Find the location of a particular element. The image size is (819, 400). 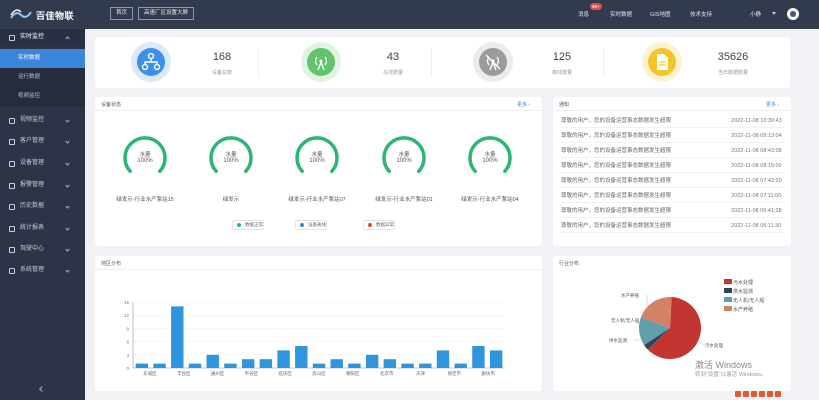

top-tab-home: 首页 is located at coordinates (122, 13).